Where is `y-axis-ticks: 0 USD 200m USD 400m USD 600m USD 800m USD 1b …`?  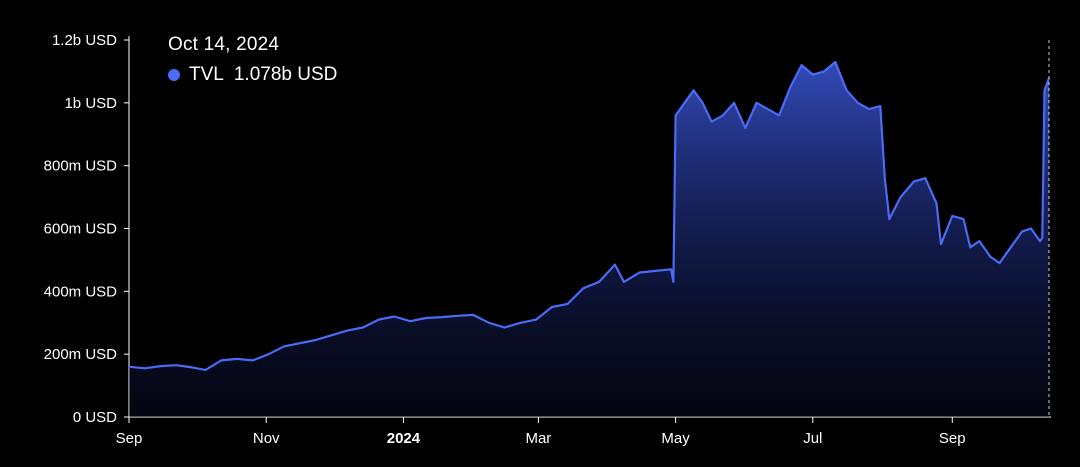
y-axis-ticks: 0 USD 200m USD 400m USD 600m USD 800m USD 1b … is located at coordinates (86, 229).